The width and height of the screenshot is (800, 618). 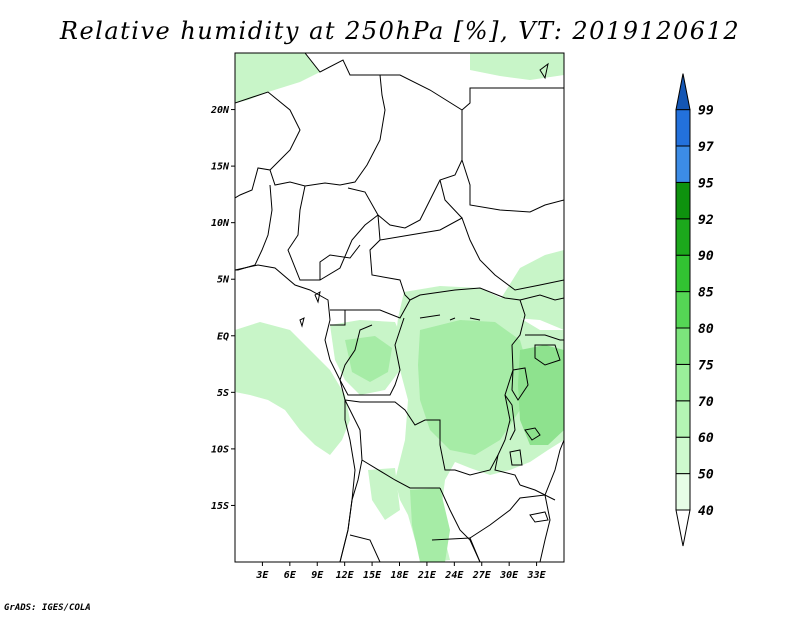 I want to click on colorbar-label: 50, so click(x=706, y=475).